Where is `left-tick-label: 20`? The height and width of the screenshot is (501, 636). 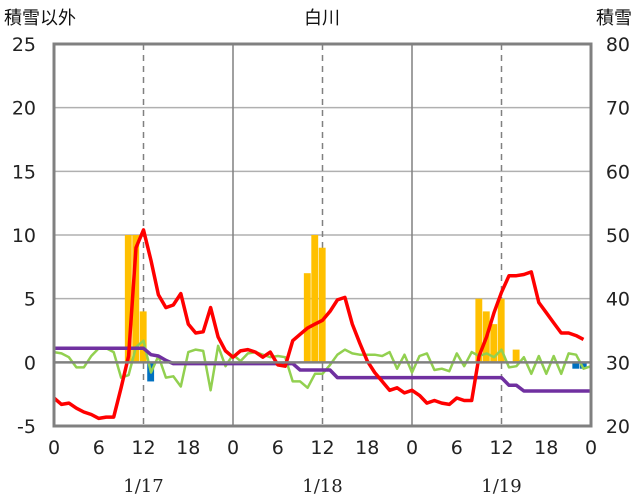
left-tick-label: 20 is located at coordinates (24, 109).